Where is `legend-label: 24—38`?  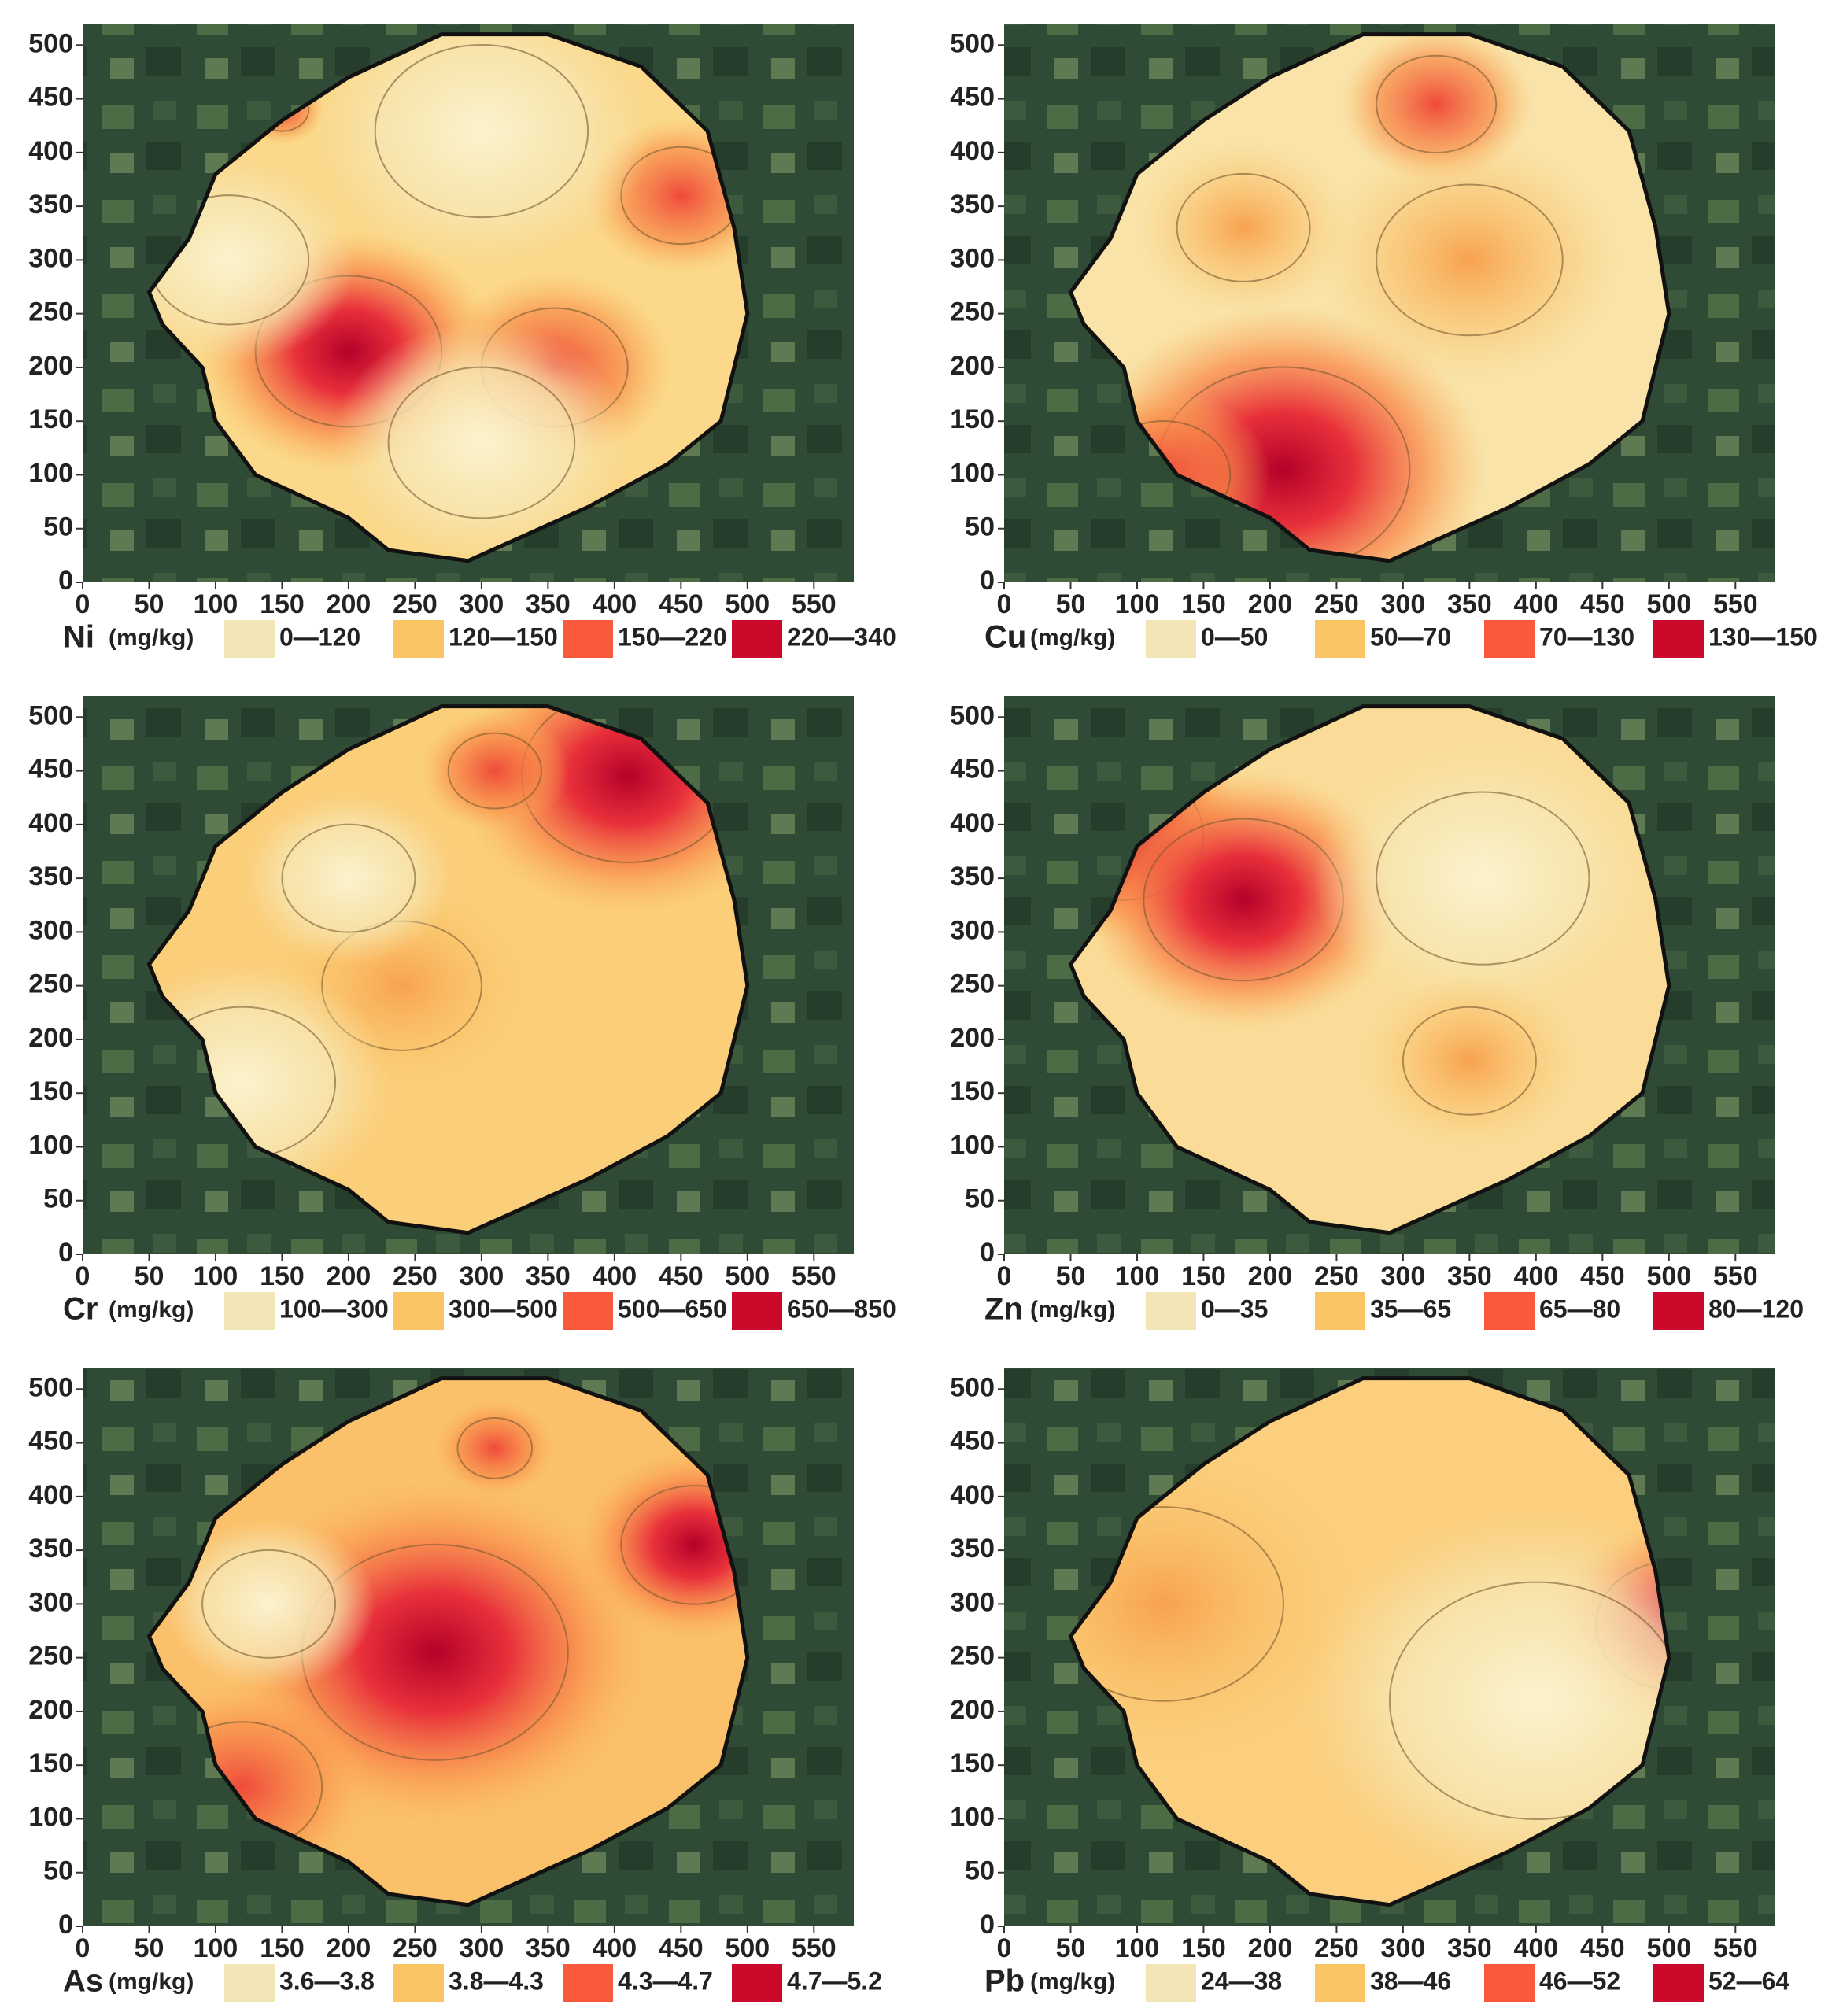 legend-label: 24—38 is located at coordinates (1241, 1980).